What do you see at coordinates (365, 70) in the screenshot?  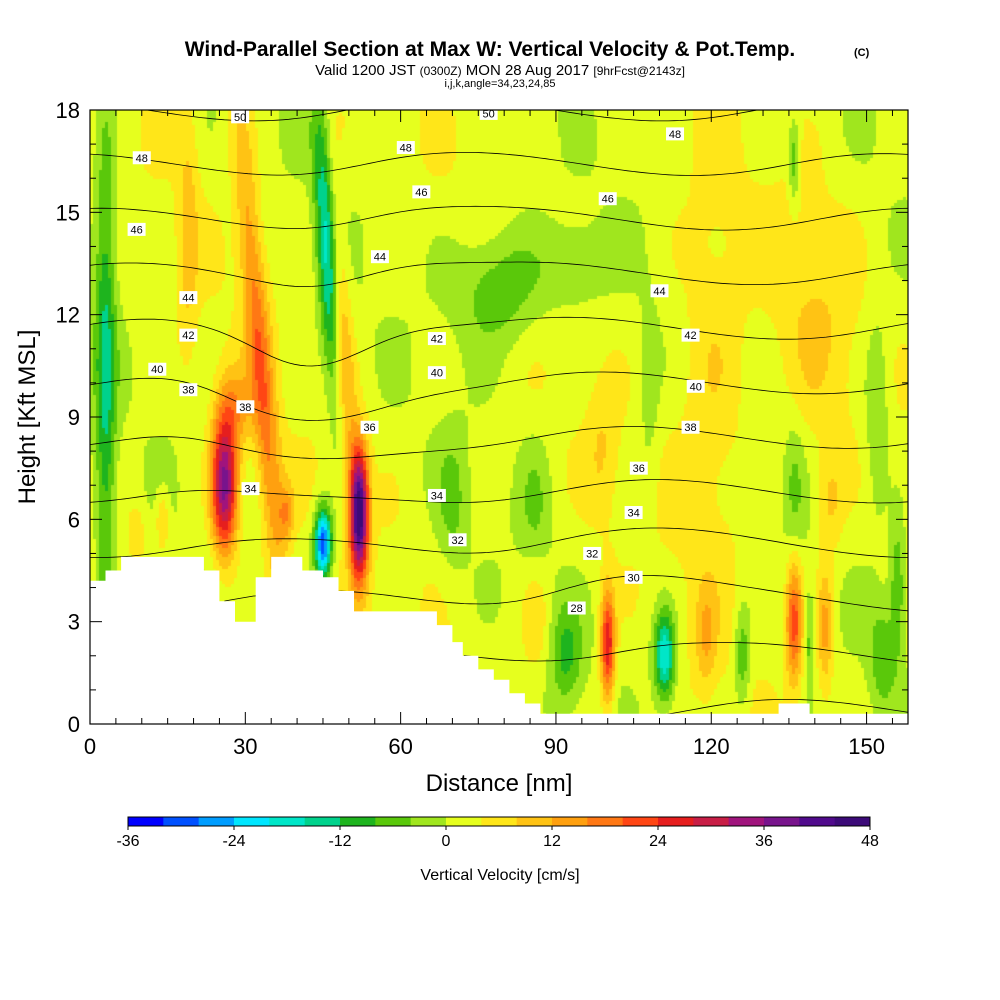 I see `subtitle-valid: Valid 1200 JST` at bounding box center [365, 70].